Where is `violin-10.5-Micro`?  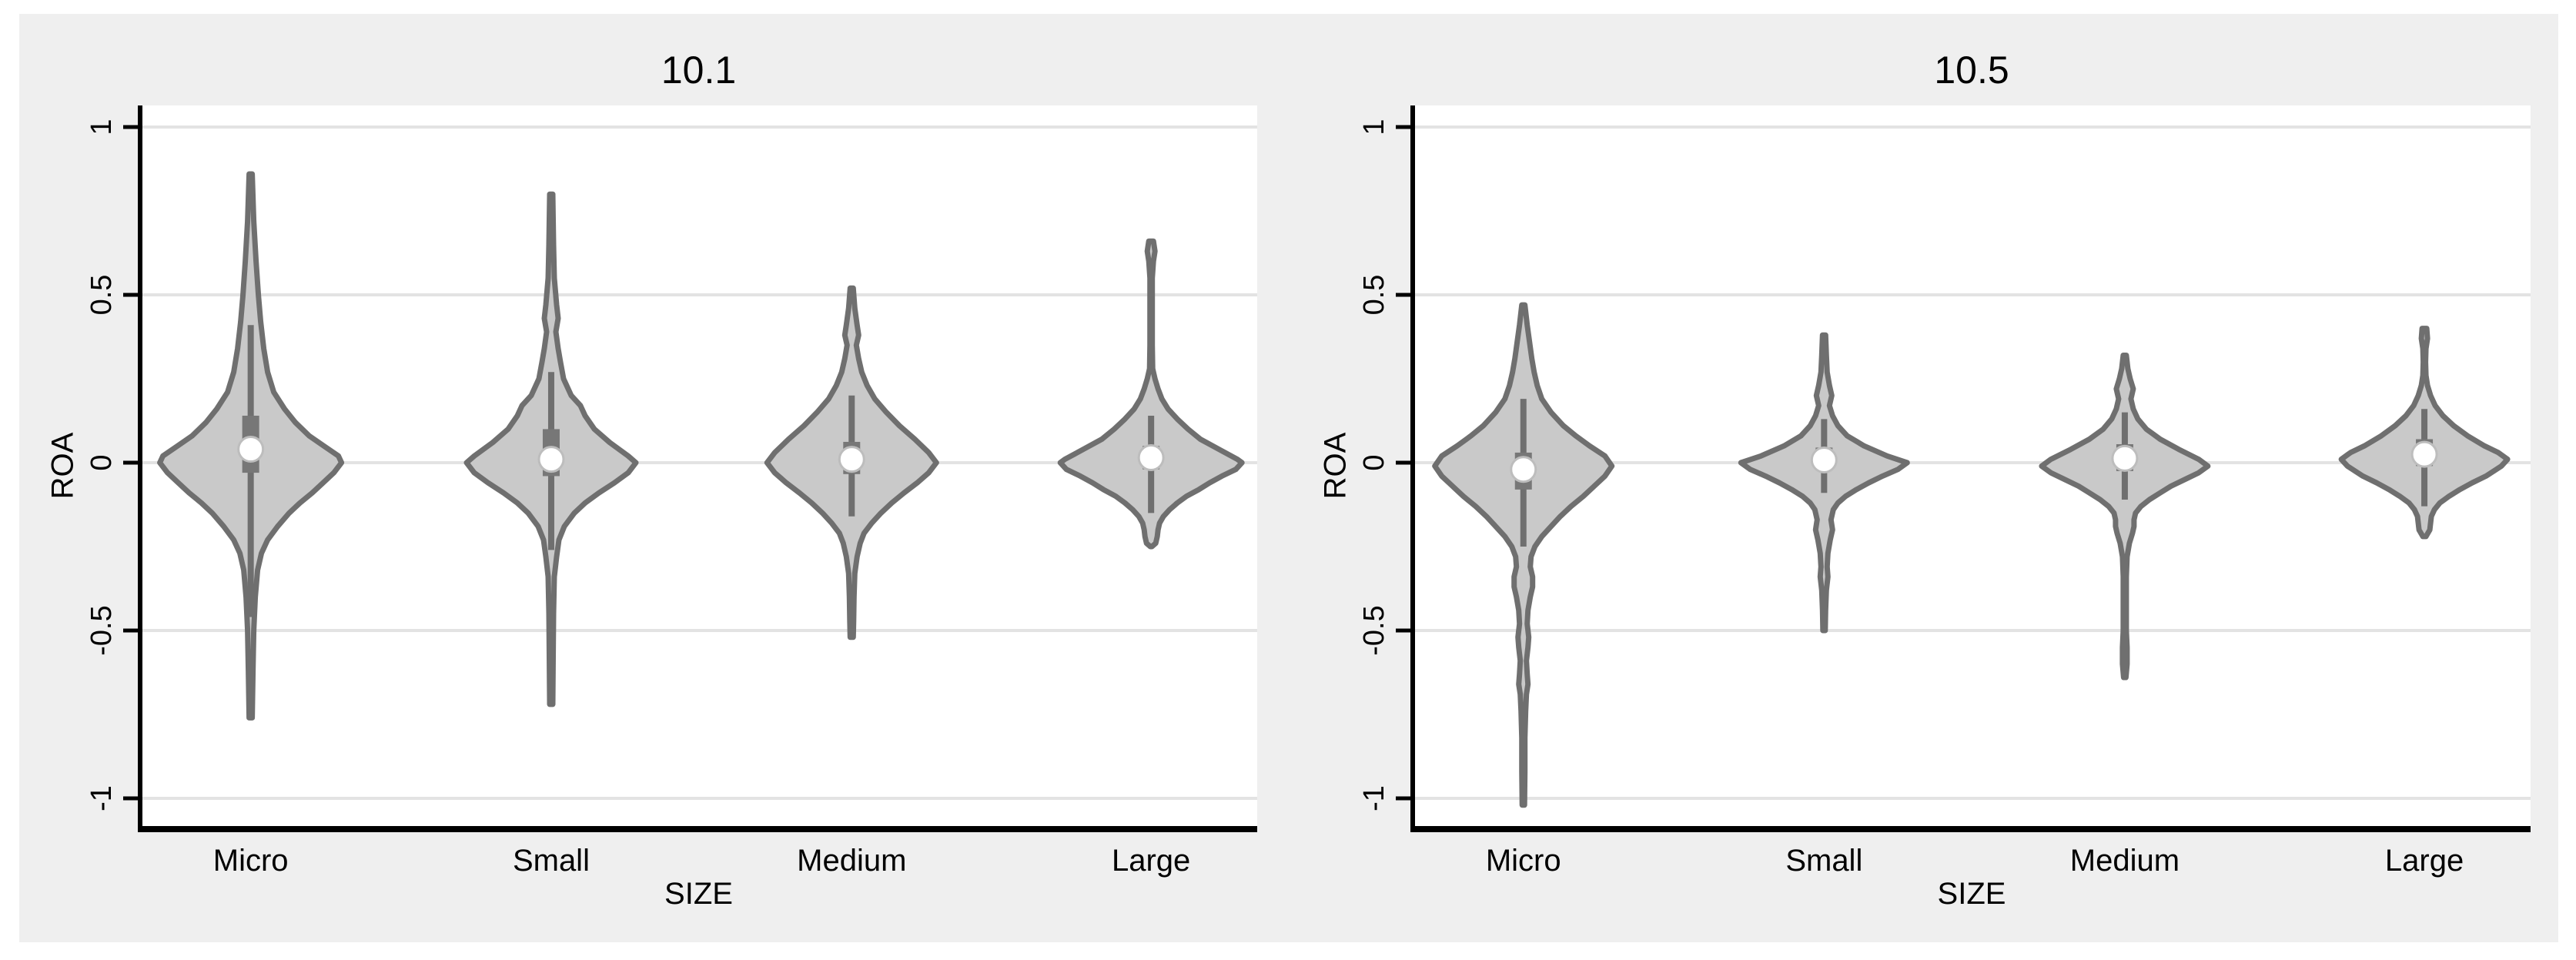 violin-10.5-Micro is located at coordinates (1523, 555).